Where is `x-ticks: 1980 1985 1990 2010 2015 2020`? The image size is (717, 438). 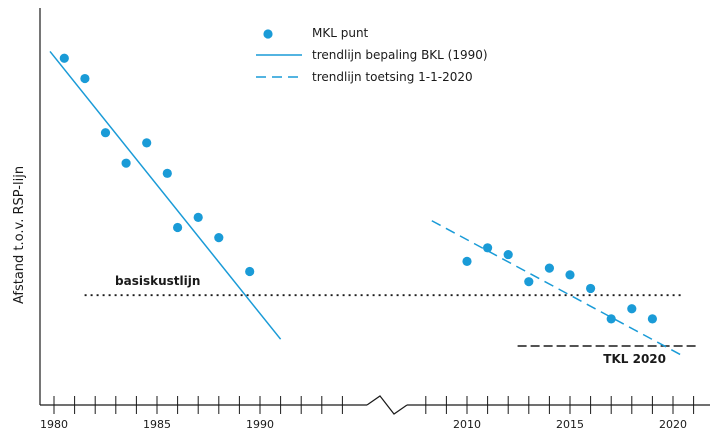
x-ticks: 1980 1985 1990 2010 2015 2020 is located at coordinates (367, 413).